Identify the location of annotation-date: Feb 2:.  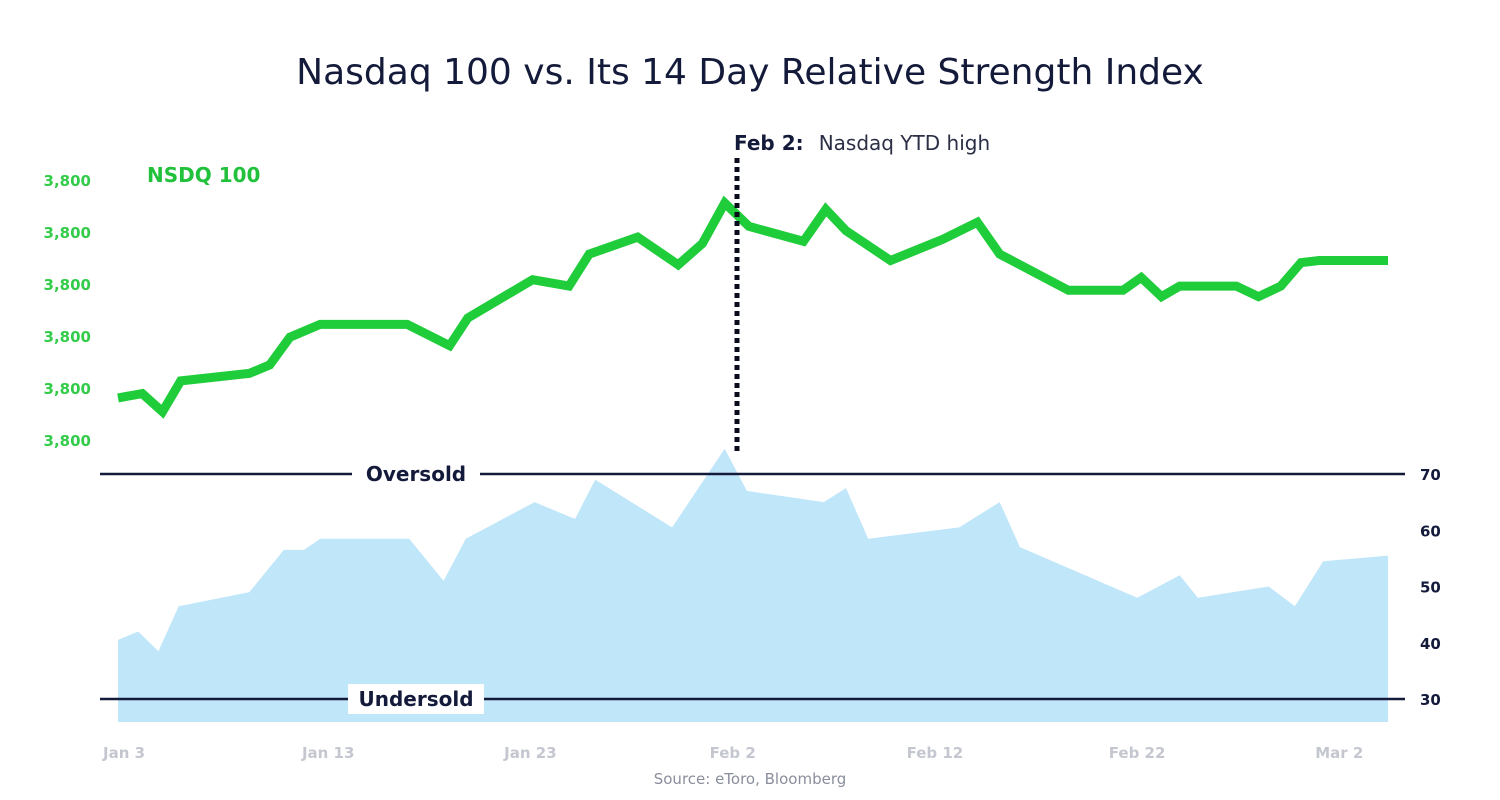
(769, 143).